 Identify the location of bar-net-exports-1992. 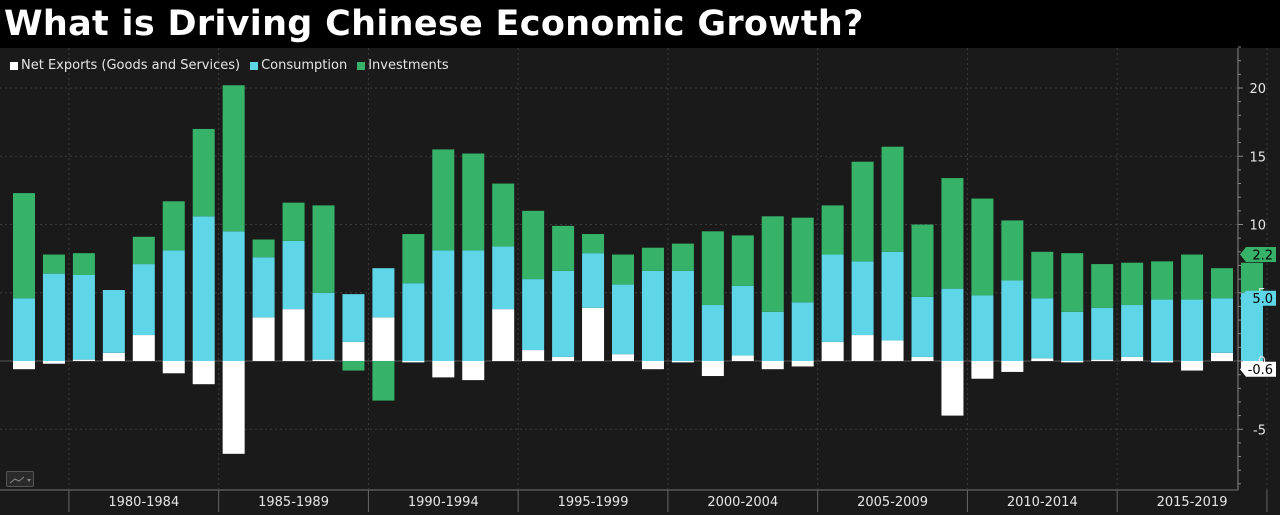
(443, 369).